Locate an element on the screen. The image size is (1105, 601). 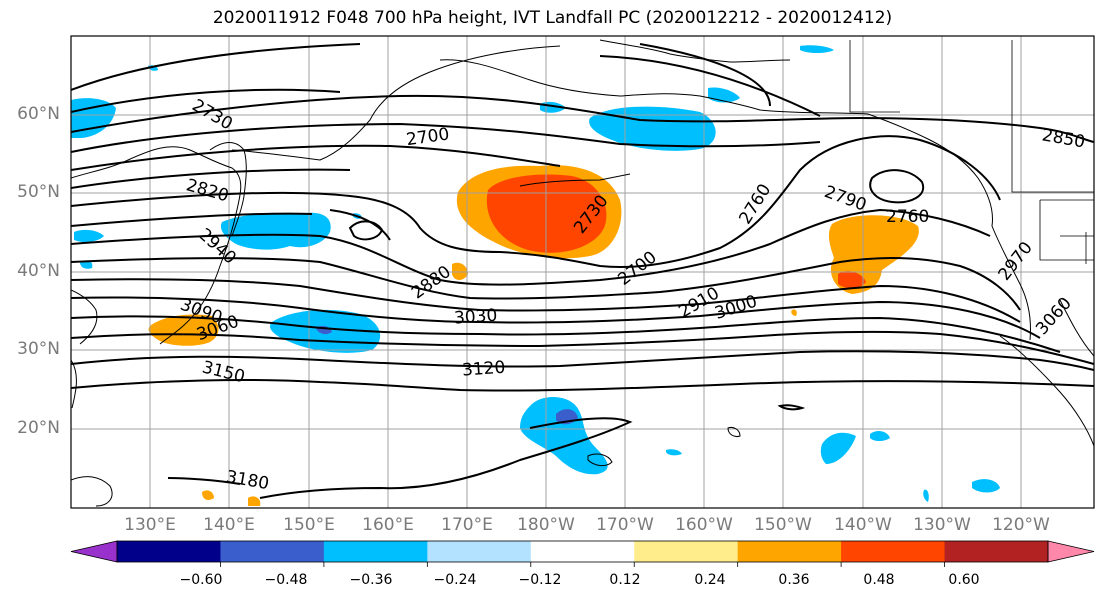
lon-label: 130°W is located at coordinates (942, 525).